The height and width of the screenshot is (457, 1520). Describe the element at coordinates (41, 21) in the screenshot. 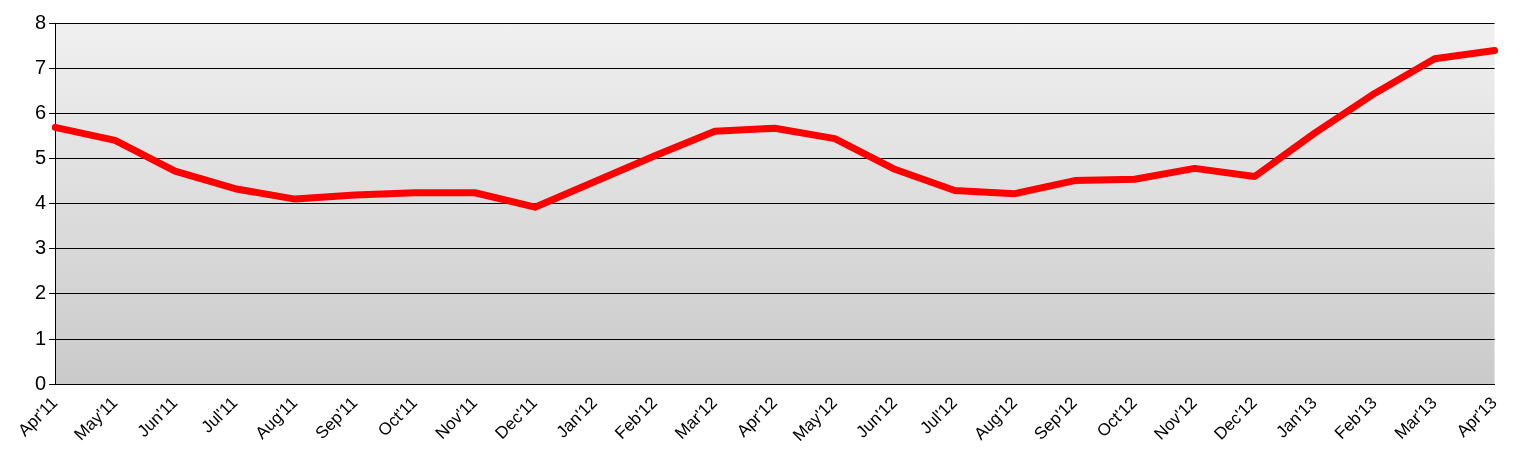

I see `y-tick-label: 8` at that location.